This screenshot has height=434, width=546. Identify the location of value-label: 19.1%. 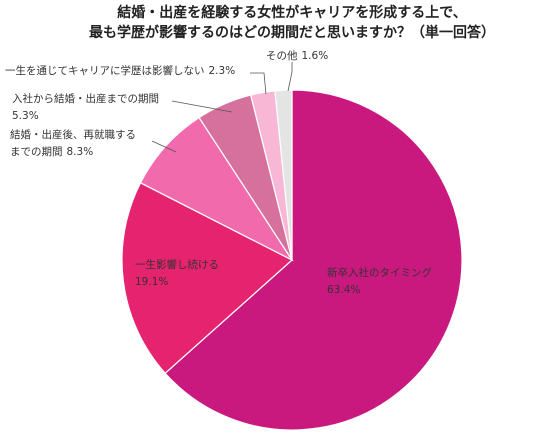
(151, 282).